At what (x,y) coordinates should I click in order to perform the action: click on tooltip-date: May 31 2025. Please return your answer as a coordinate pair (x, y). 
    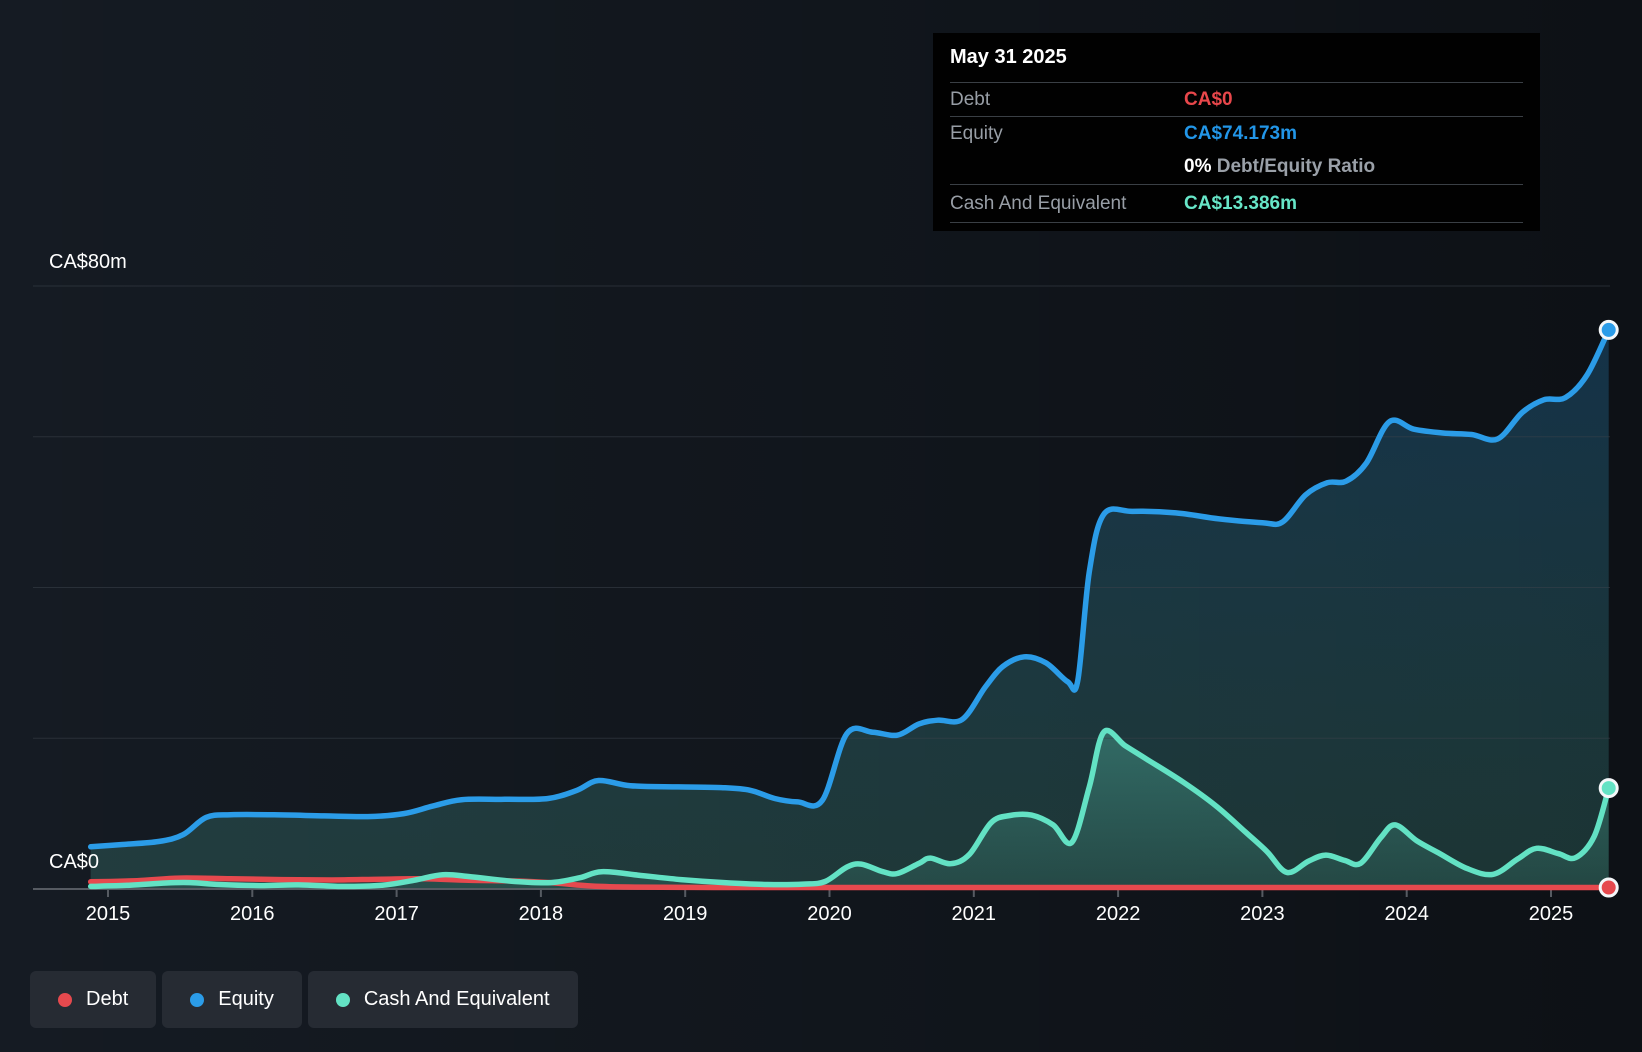
    Looking at the image, I should click on (1236, 58).